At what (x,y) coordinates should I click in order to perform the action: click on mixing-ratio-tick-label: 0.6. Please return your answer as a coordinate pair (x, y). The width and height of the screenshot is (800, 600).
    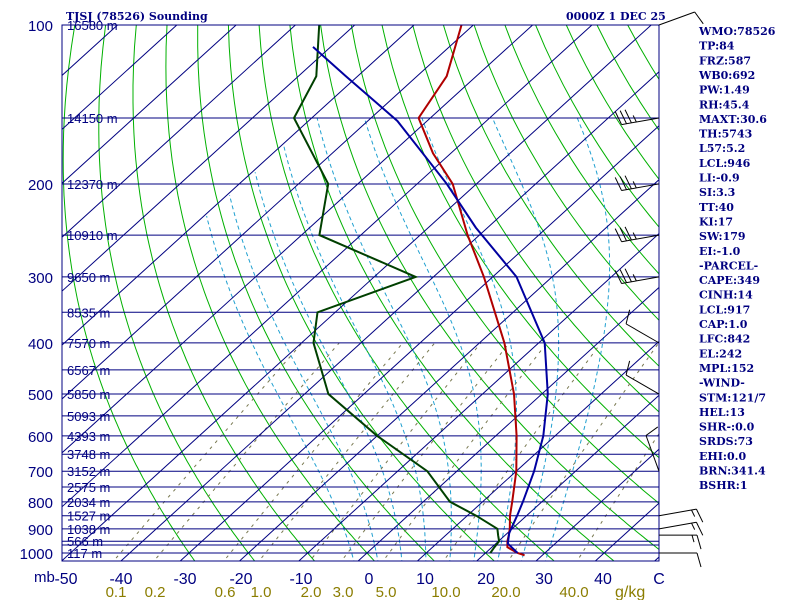
    Looking at the image, I should click on (225, 592).